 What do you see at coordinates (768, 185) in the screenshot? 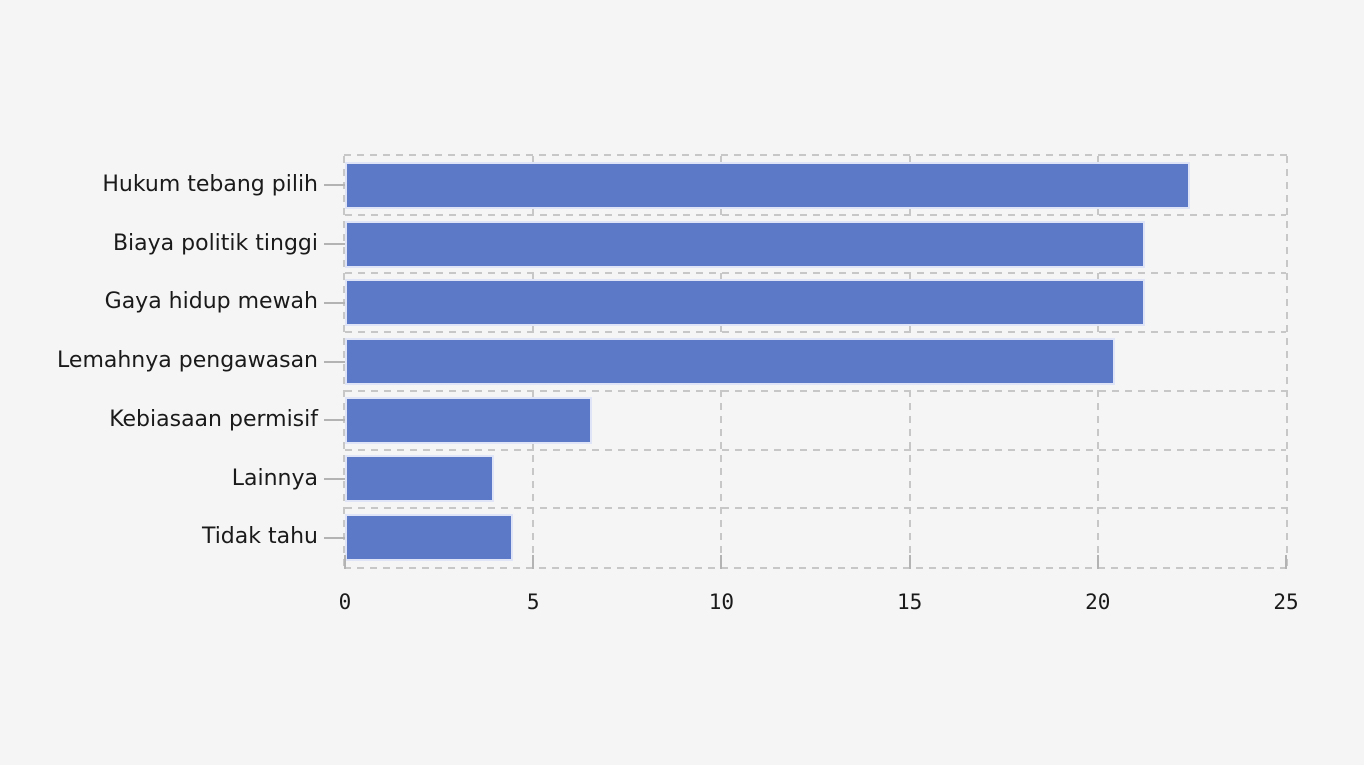
I see `bar-hukum-tebang-pilih` at bounding box center [768, 185].